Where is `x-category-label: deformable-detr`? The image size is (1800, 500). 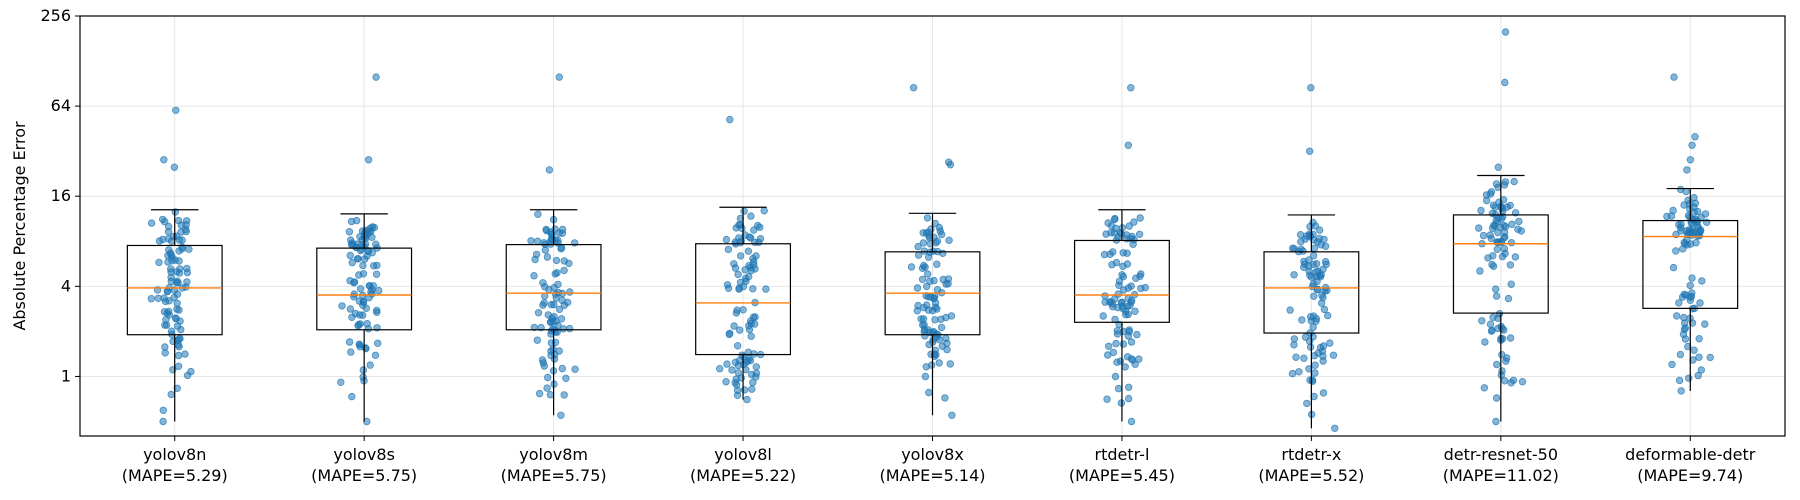
x-category-label: deformable-detr is located at coordinates (1690, 454).